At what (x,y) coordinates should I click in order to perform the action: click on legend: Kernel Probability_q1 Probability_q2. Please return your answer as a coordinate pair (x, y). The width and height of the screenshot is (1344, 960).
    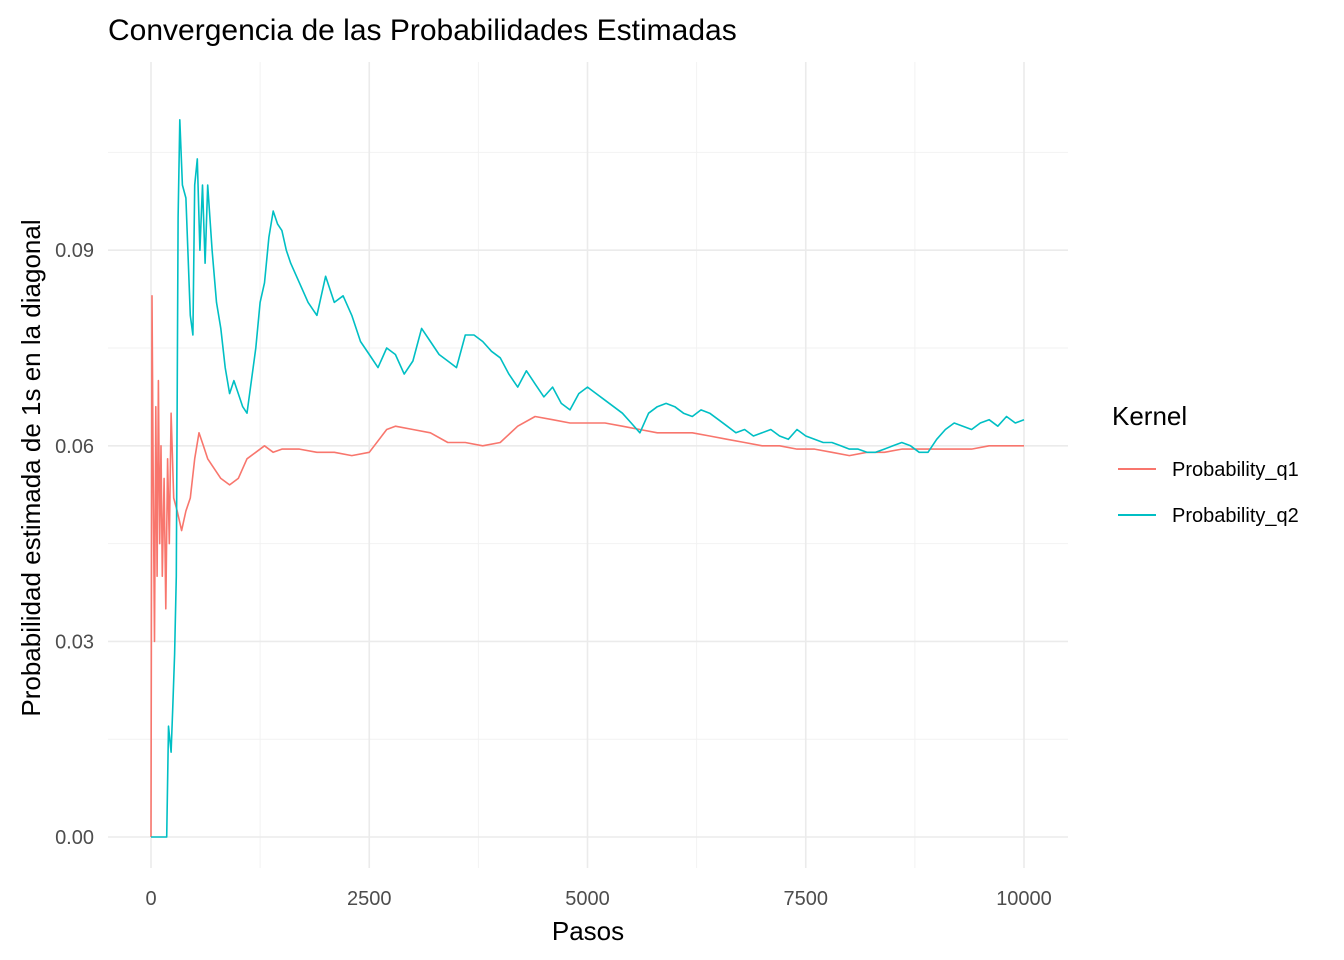
    Looking at the image, I should click on (1205, 464).